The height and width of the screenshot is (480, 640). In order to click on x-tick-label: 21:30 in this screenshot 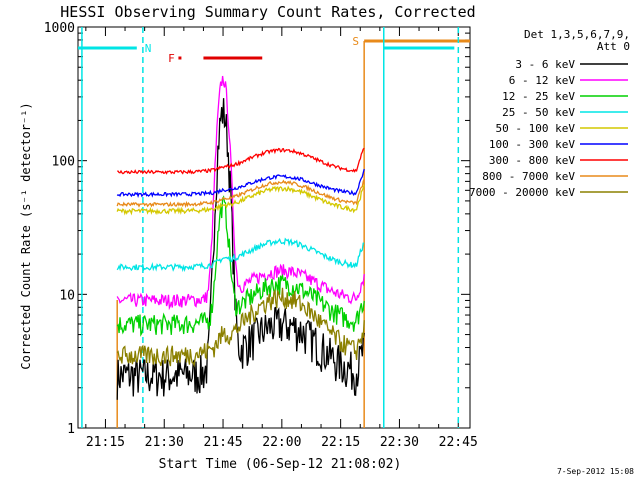, I will do `click(164, 442)`.